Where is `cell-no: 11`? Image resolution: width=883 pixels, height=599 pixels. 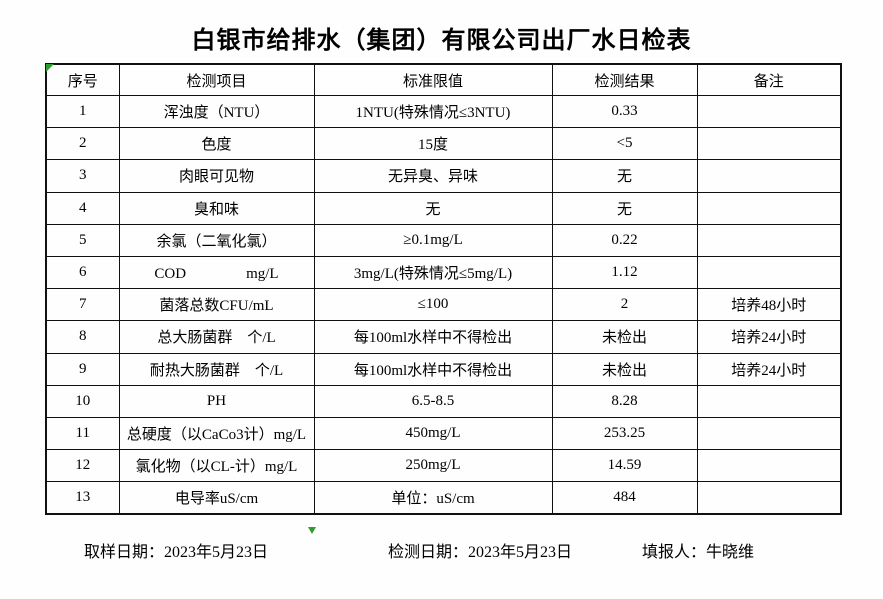
cell-no: 11 is located at coordinates (82, 433).